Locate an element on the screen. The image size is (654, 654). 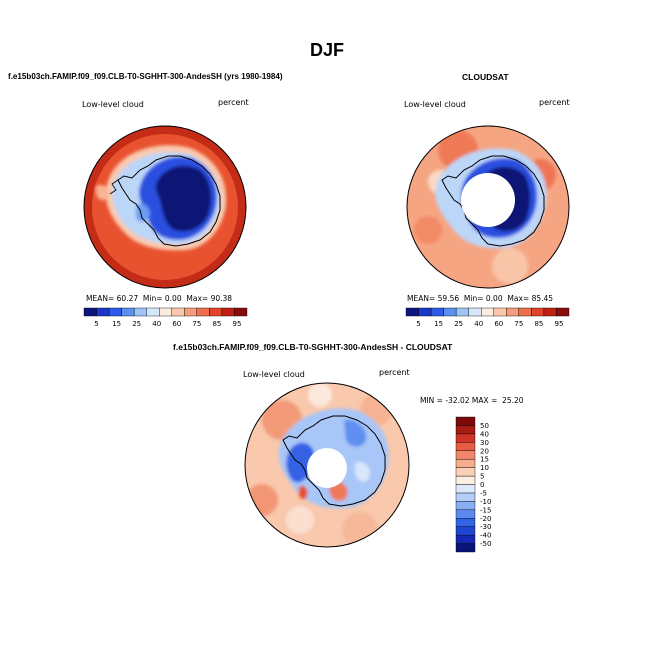
panel2-max-value: 85.45 is located at coordinates (542, 298).